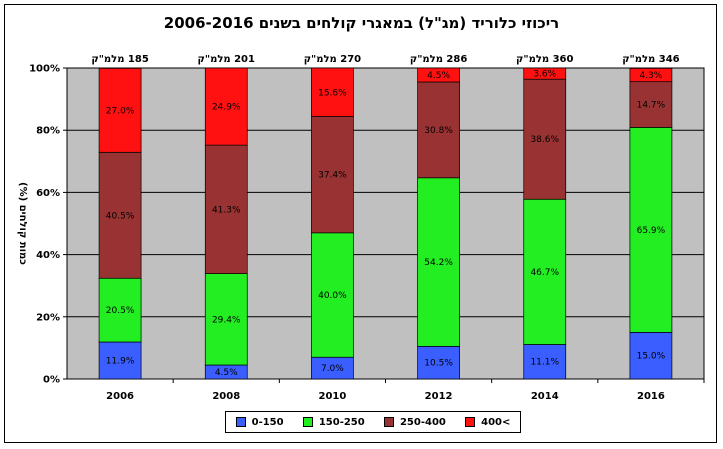 The image size is (723, 449). Describe the element at coordinates (48, 225) in the screenshot. I see `y-axis-ticks: 0% 20% 40% 60% 80% 100%` at that location.